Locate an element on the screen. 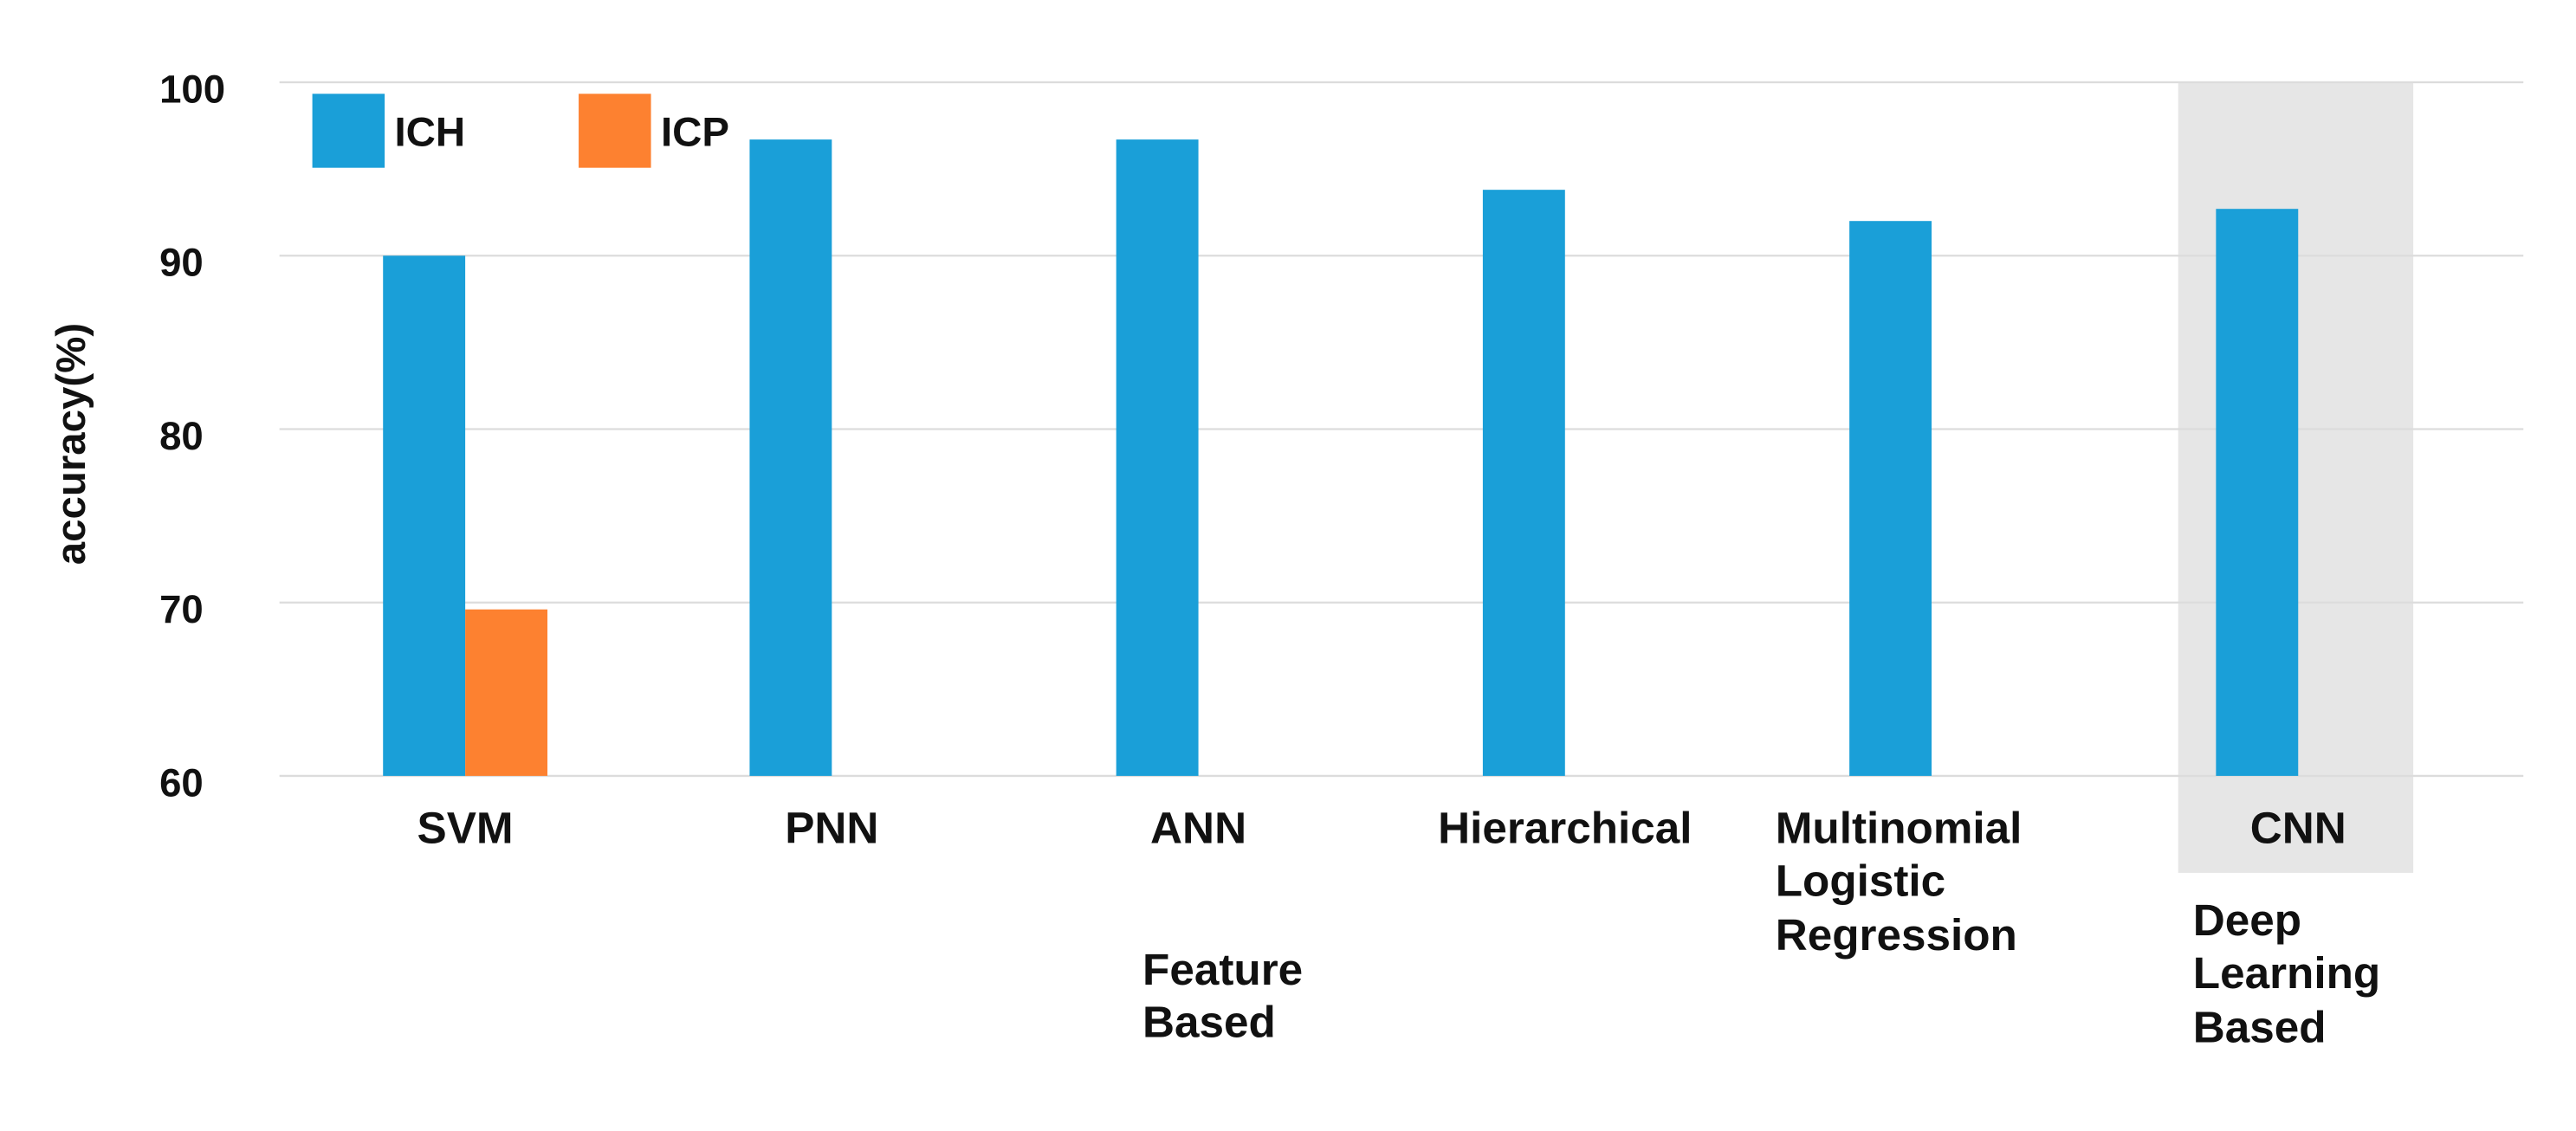  y-tick-label: 80 is located at coordinates (181, 436).